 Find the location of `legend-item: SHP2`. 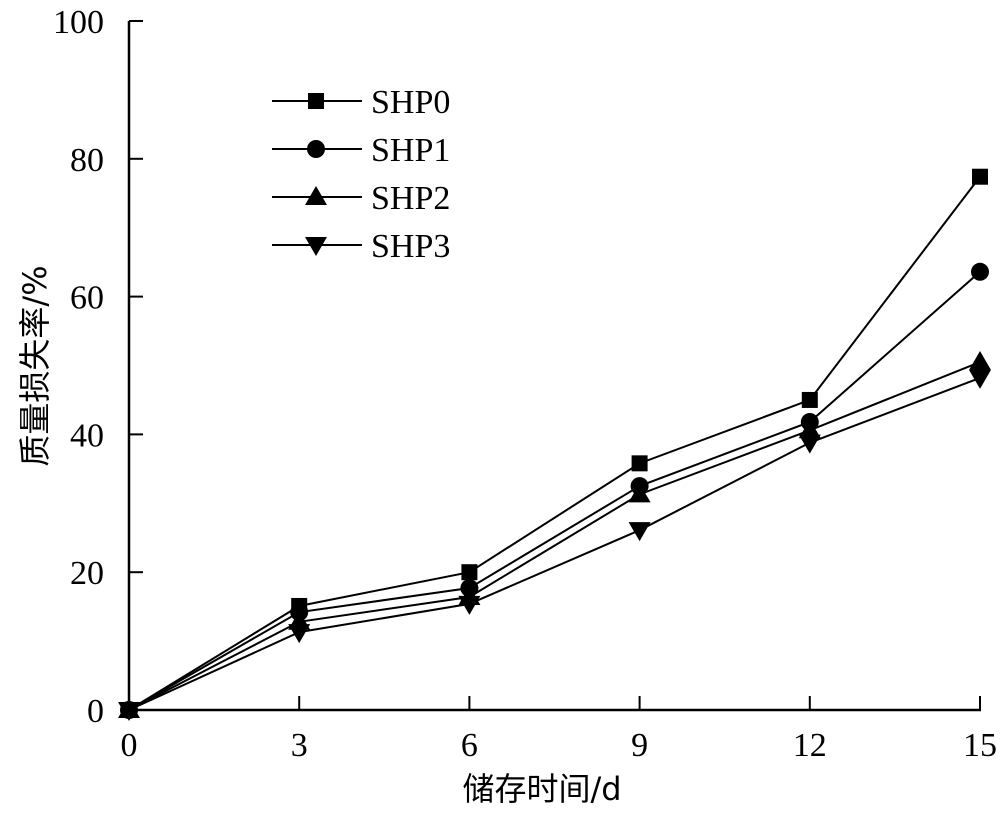

legend-item: SHP2 is located at coordinates (361, 198).